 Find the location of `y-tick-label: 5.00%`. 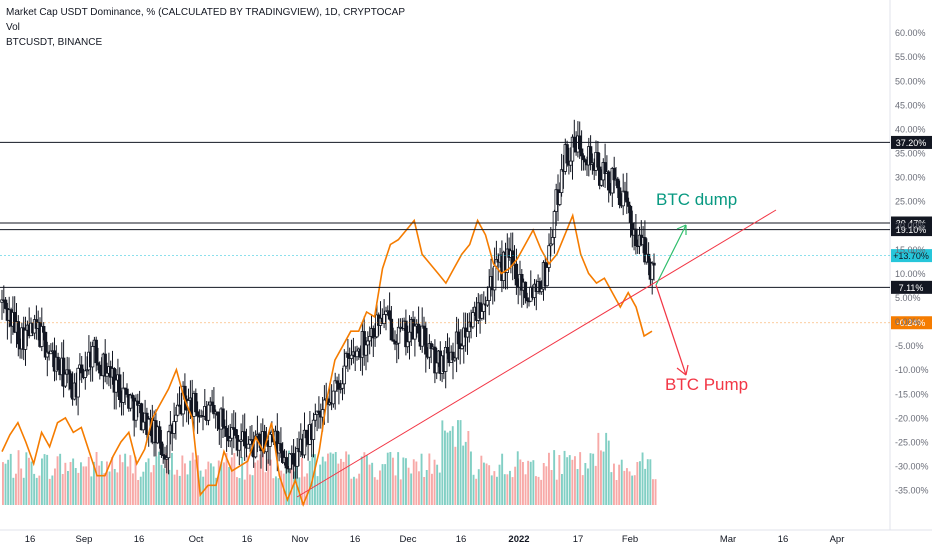

y-tick-label: 5.00% is located at coordinates (908, 298).